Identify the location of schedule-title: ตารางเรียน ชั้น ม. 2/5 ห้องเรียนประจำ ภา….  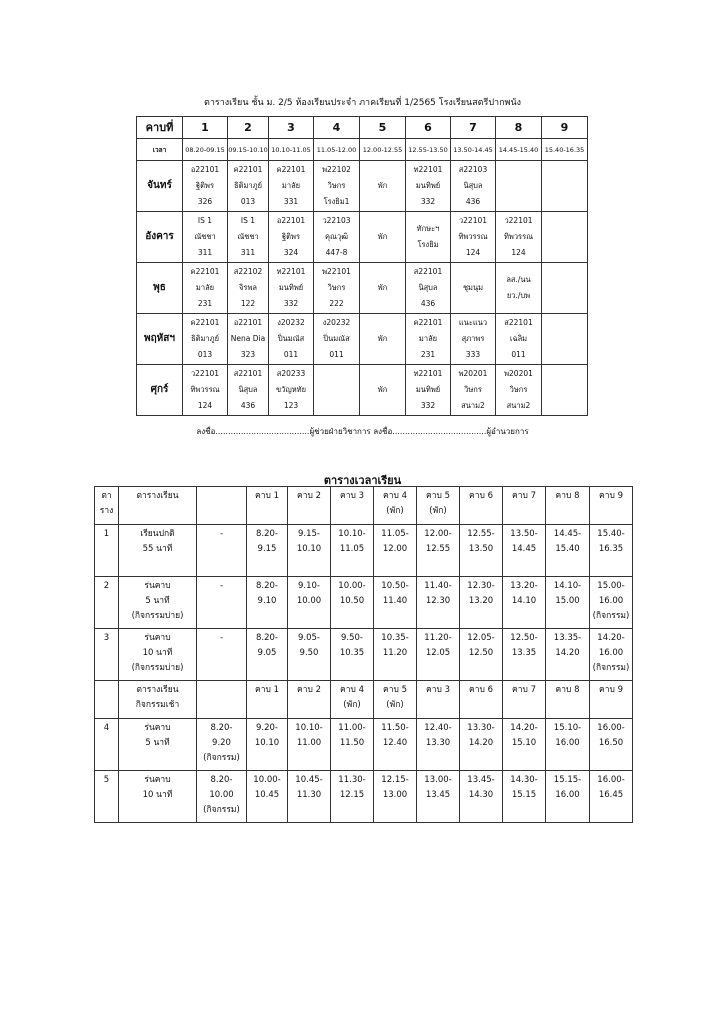
(362, 103).